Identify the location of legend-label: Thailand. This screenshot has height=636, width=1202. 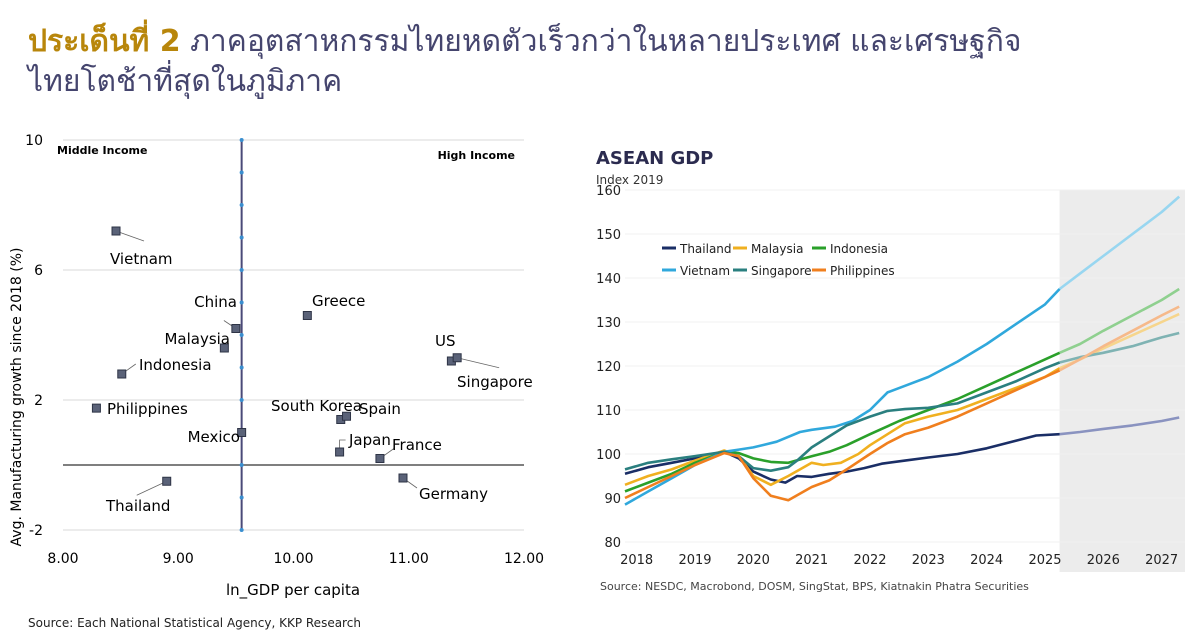
(705, 249).